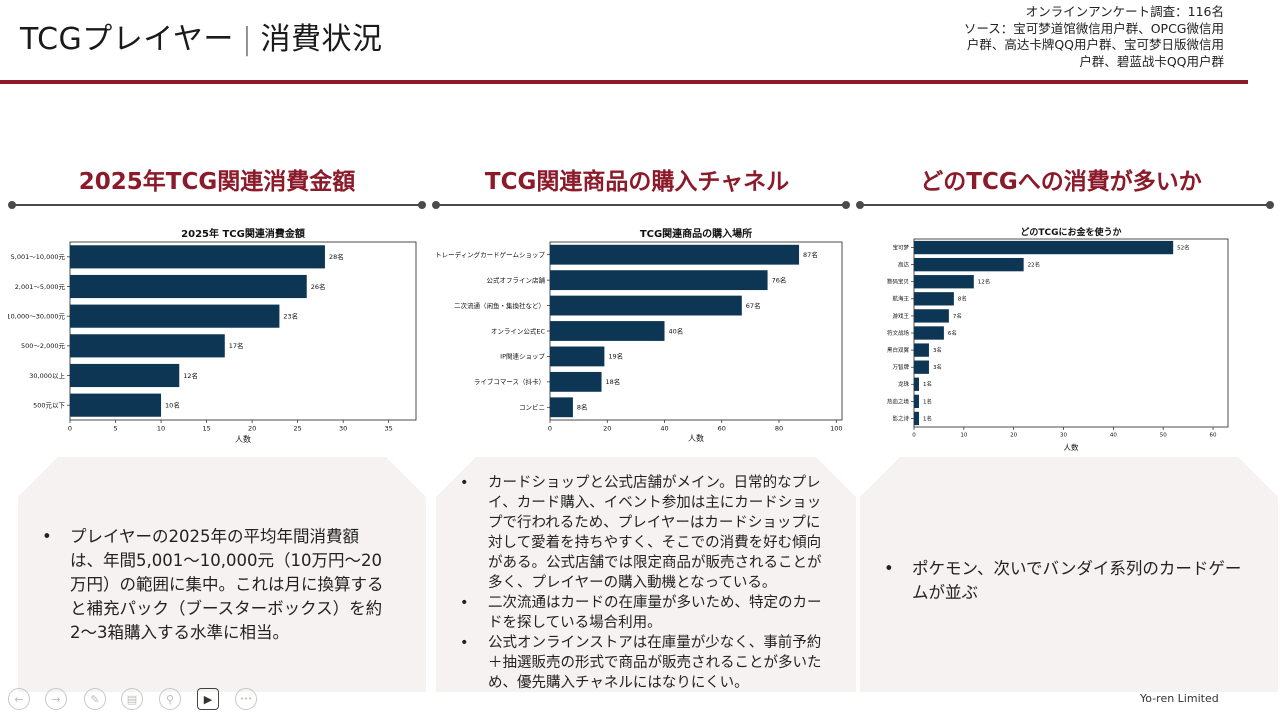 Image resolution: width=1280 pixels, height=715 pixels. What do you see at coordinates (499, 305) in the screenshot?
I see `y-tick-label: 二次流通（闲鱼・集換社など）` at bounding box center [499, 305].